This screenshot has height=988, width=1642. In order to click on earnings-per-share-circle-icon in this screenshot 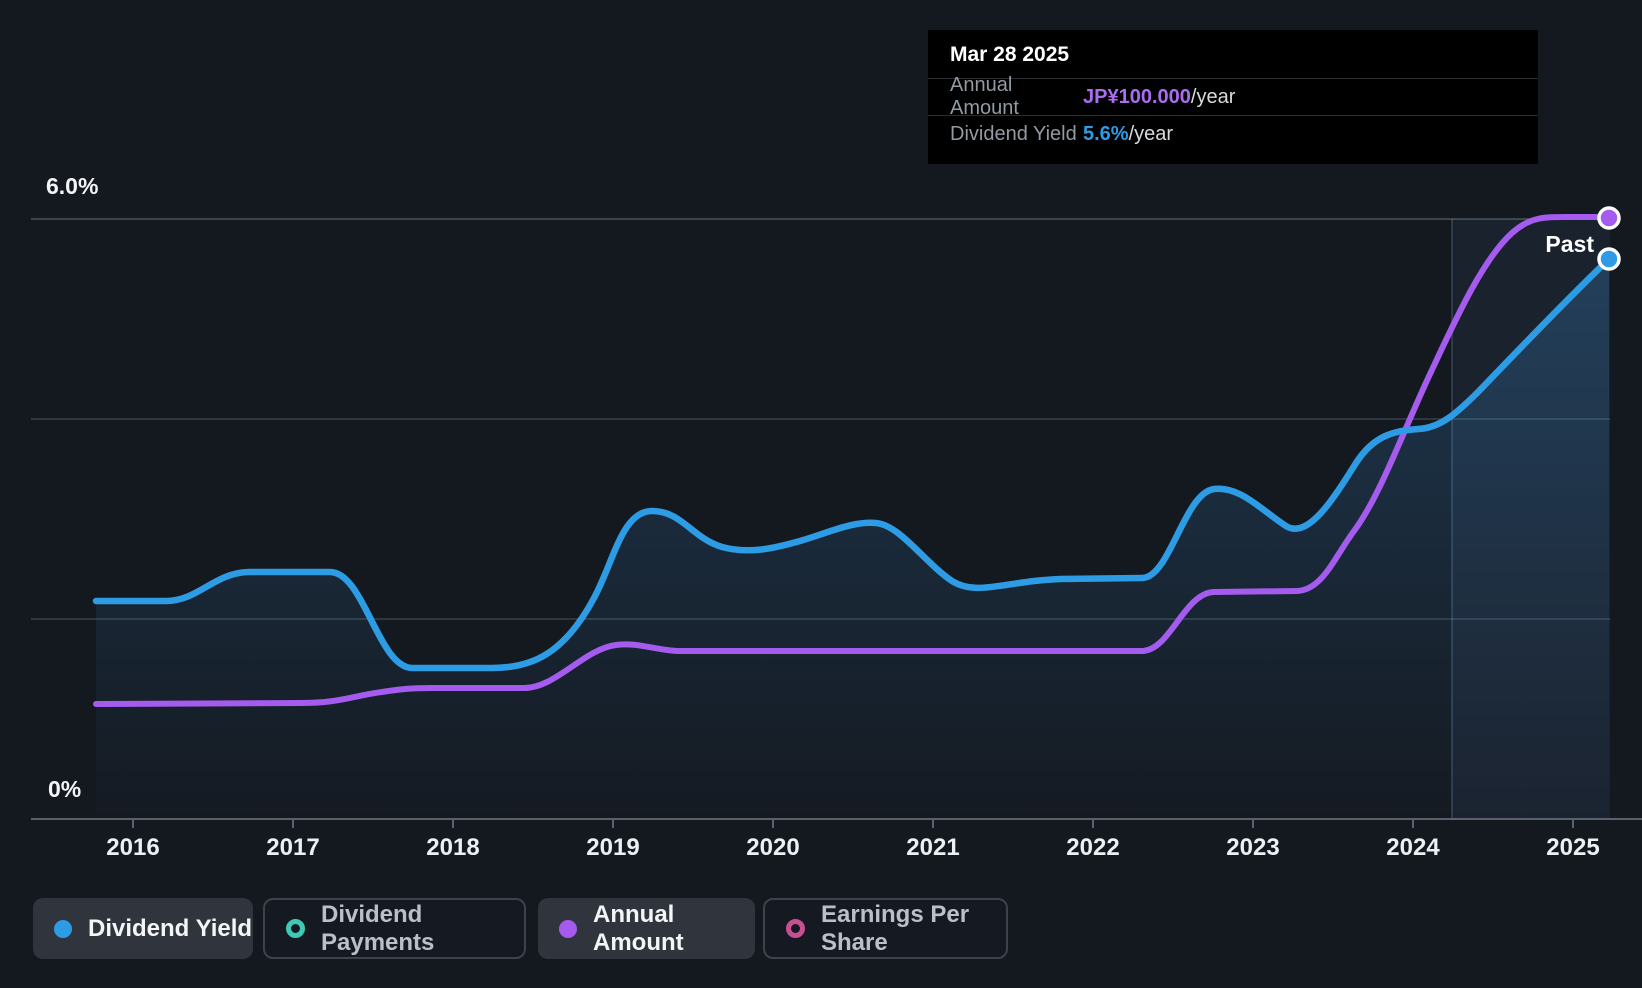, I will do `click(795, 928)`.